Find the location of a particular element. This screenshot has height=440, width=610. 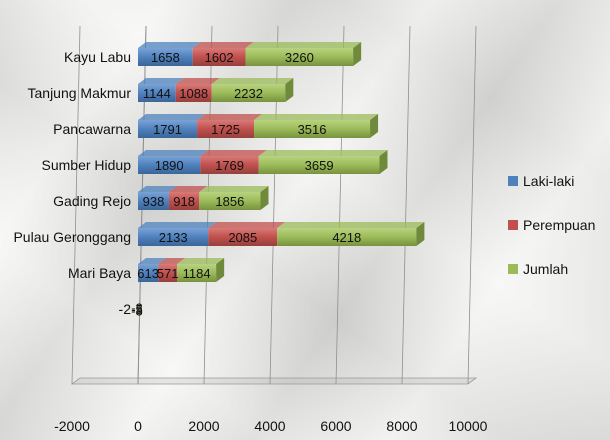

bar-gading-rejo-perempuan is located at coordinates (184, 201).